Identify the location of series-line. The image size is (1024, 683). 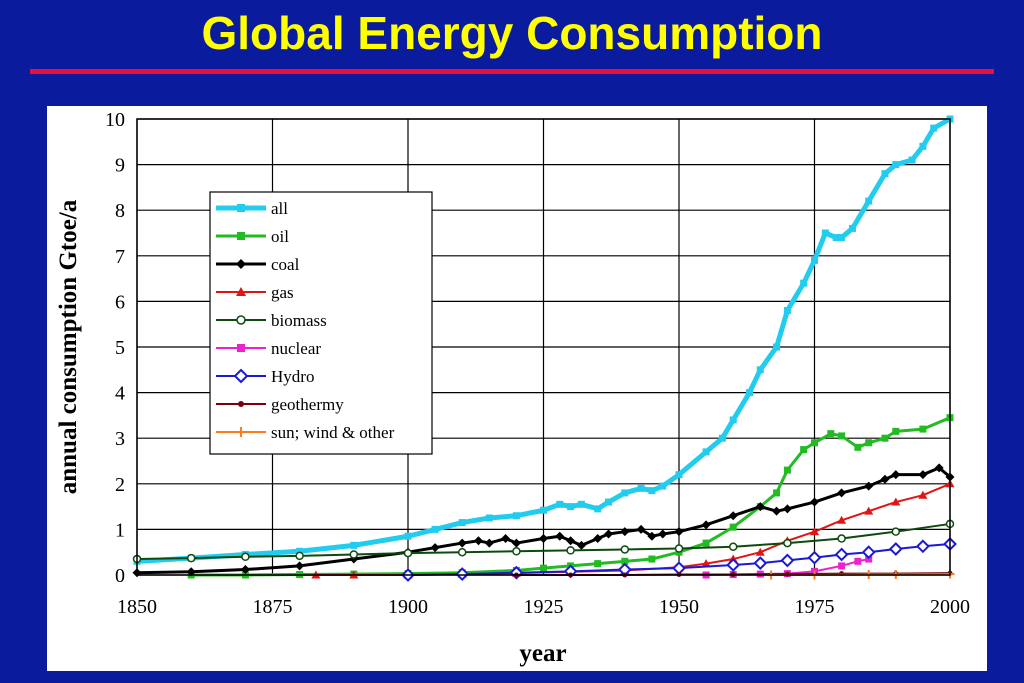
(543, 541).